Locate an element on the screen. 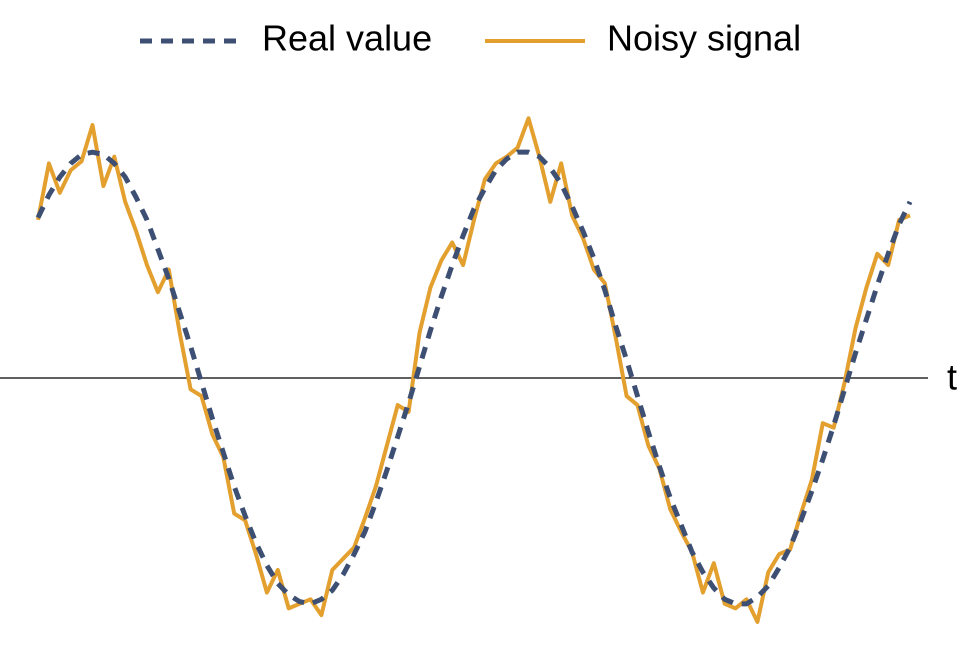  legend-label: Real value is located at coordinates (347, 38).